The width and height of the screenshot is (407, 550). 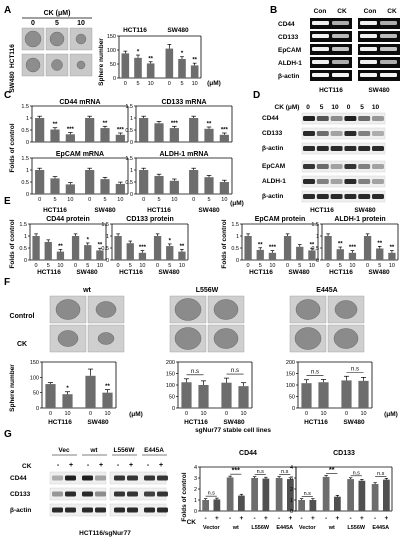 What do you see at coordinates (12, 56) in the screenshot?
I see `panel-a-row-label-hct116: HCT116` at bounding box center [12, 56].